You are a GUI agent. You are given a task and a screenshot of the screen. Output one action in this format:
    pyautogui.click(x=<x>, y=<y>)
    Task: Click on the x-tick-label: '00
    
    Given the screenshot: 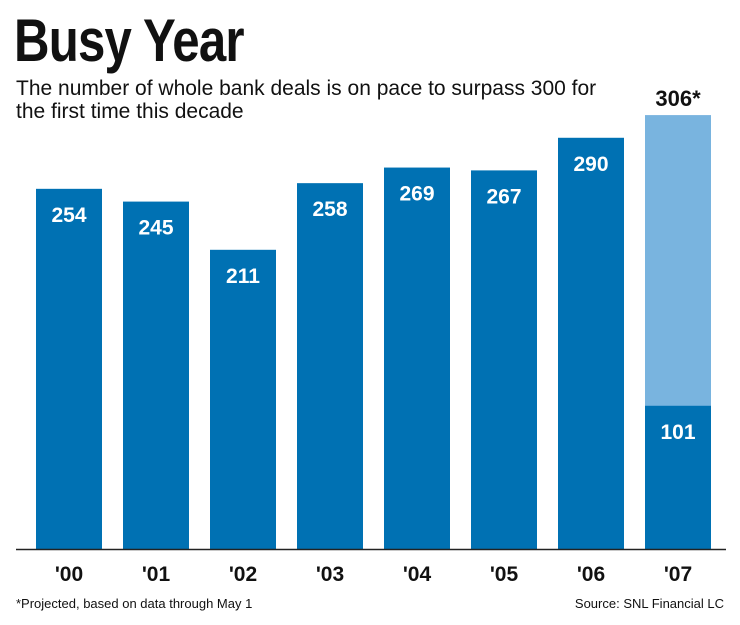 What is the action you would take?
    pyautogui.click(x=69, y=574)
    